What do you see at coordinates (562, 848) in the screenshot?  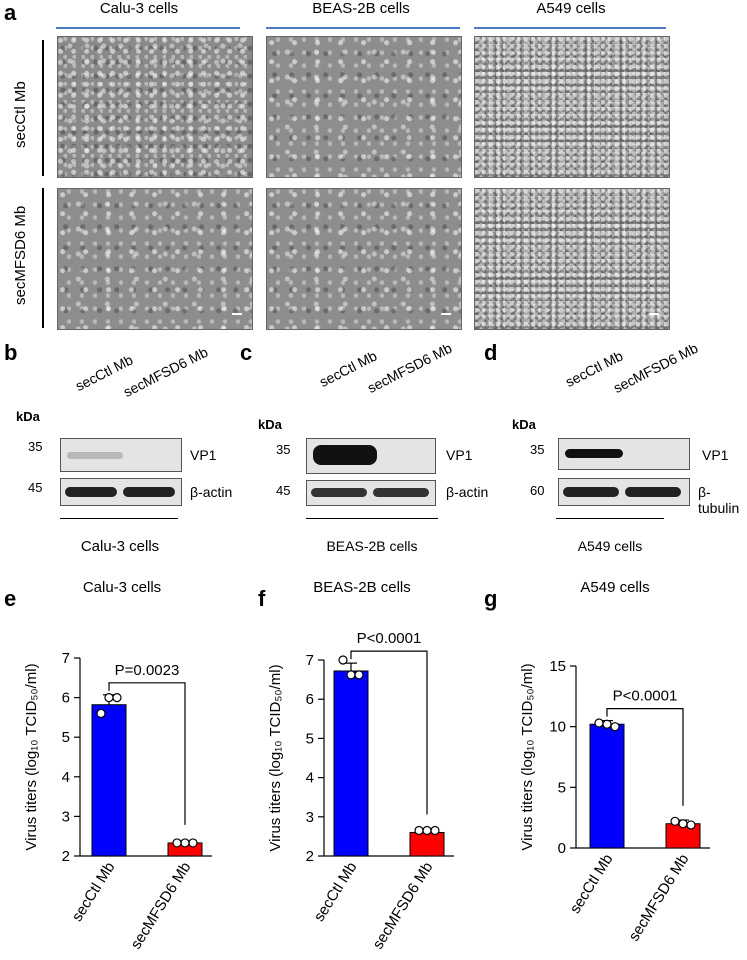 I see `y-tick-label: 0` at bounding box center [562, 848].